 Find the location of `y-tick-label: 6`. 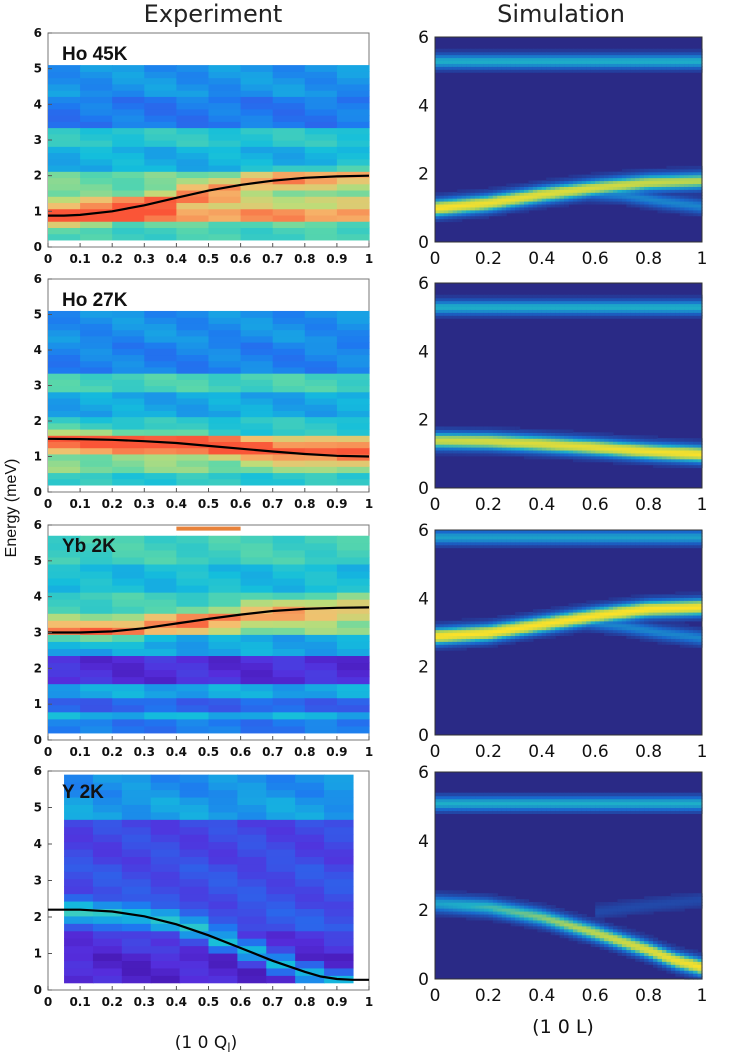

y-tick-label: 6 is located at coordinates (38, 33).